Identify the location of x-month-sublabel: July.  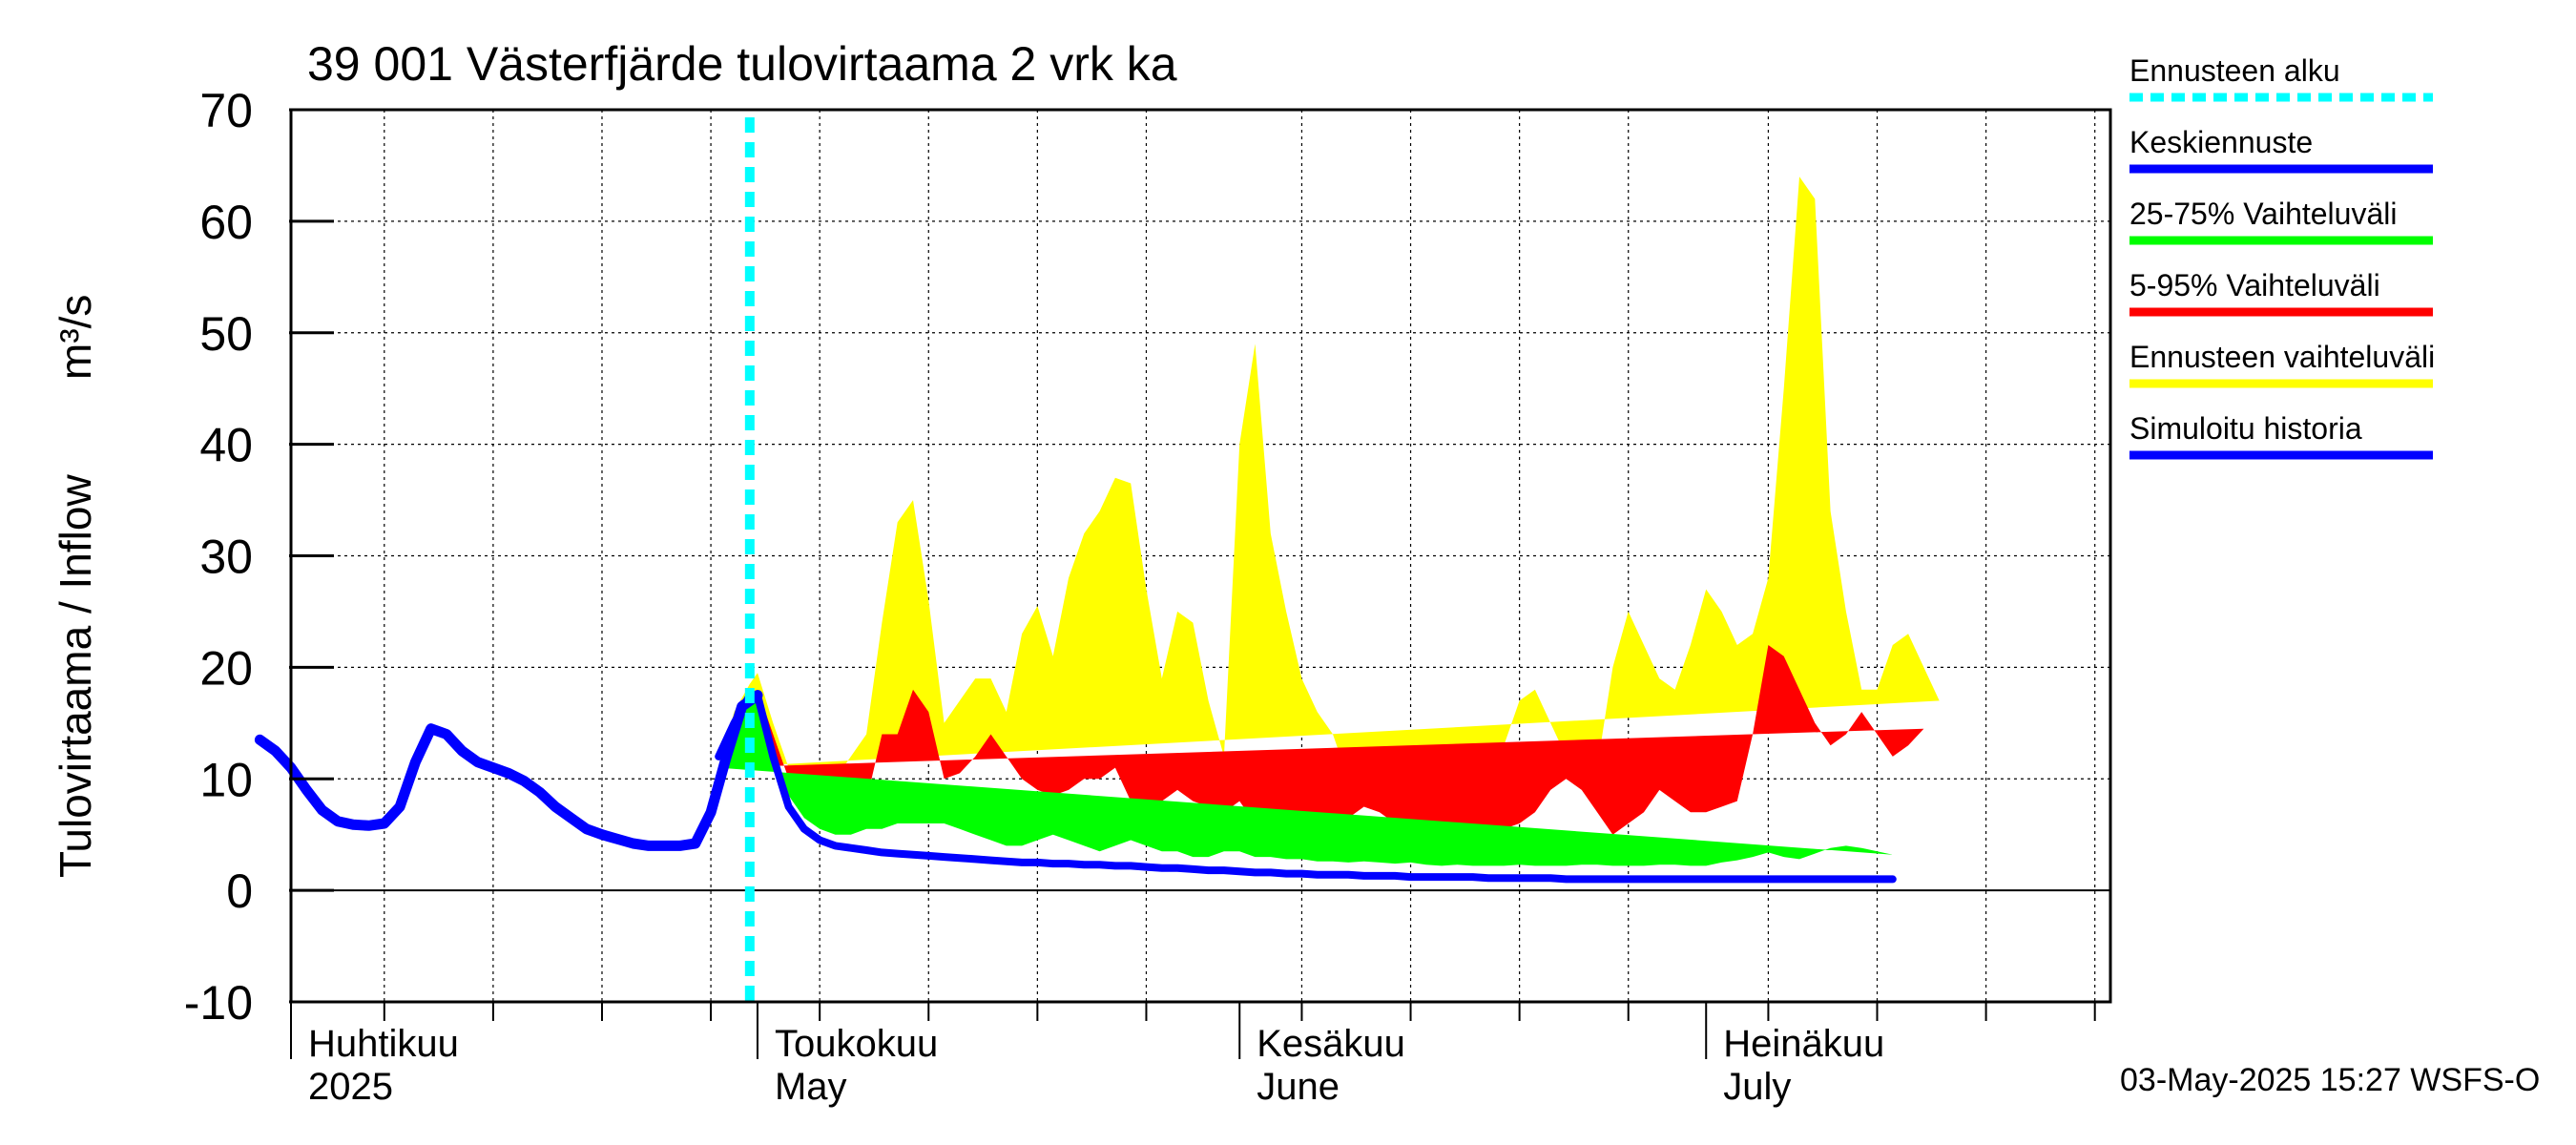
(1757, 1087).